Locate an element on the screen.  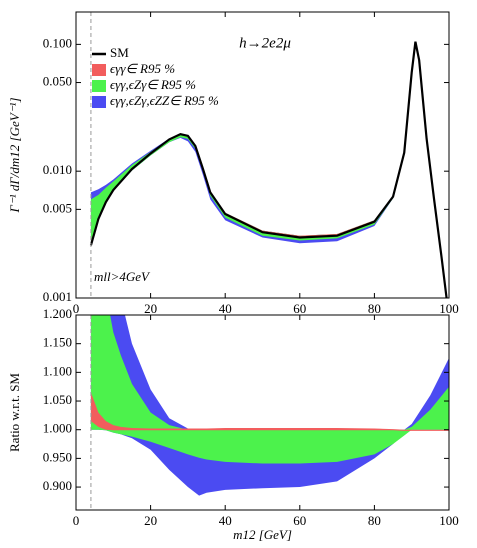
y-tick-label: 1.050 is located at coordinates (57, 399).